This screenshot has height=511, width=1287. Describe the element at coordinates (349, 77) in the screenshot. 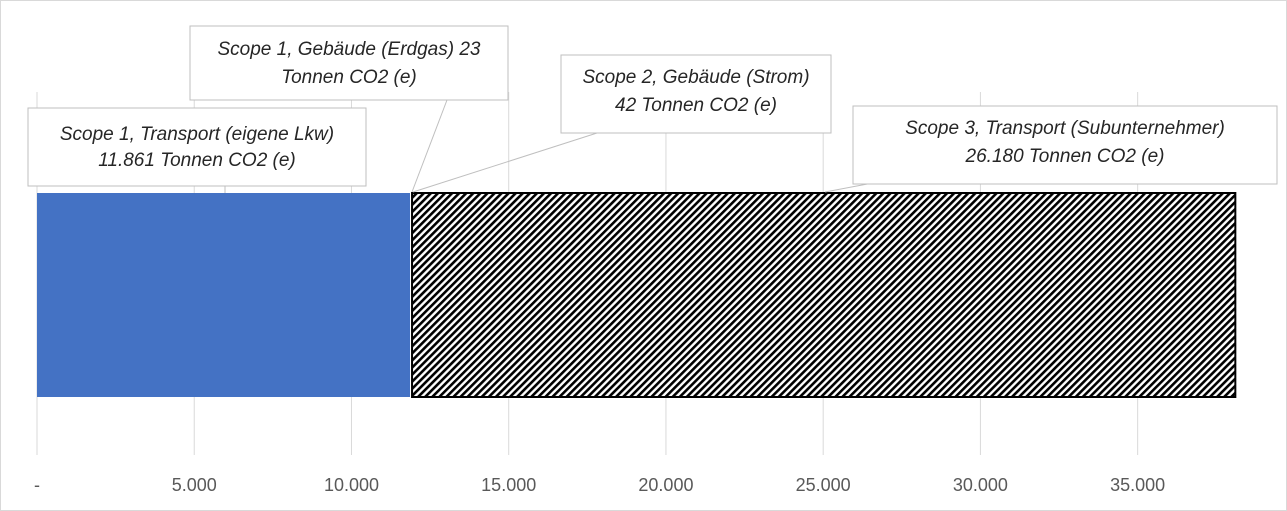

I see `callout-2-line-2: Tonnen CO2 (e)` at that location.